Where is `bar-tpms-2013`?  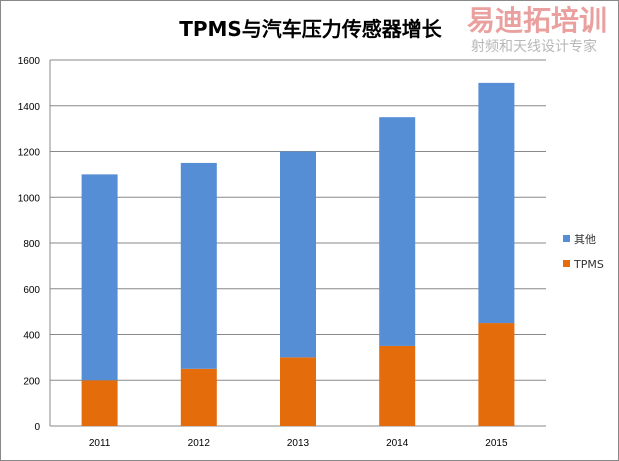
bar-tpms-2013 is located at coordinates (298, 391).